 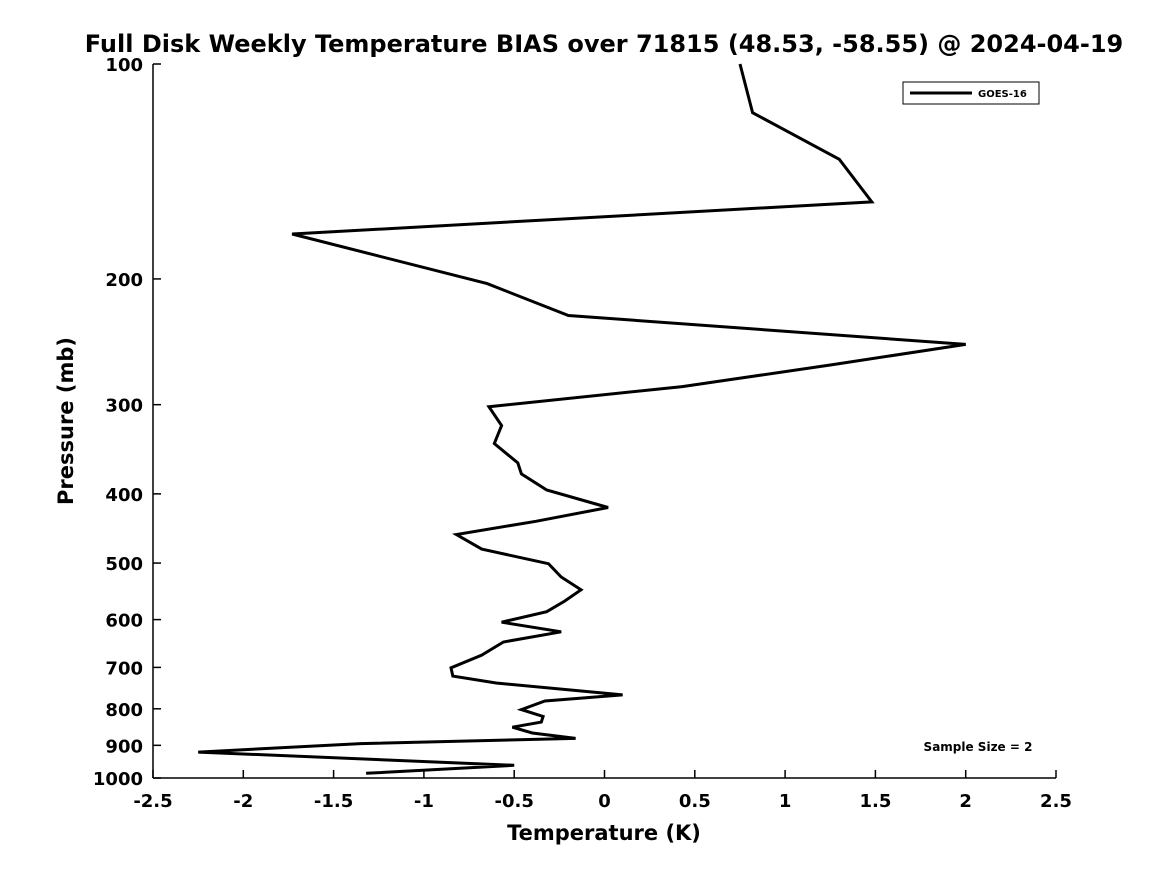 I want to click on x-tick-label: -2.5, so click(x=152, y=801).